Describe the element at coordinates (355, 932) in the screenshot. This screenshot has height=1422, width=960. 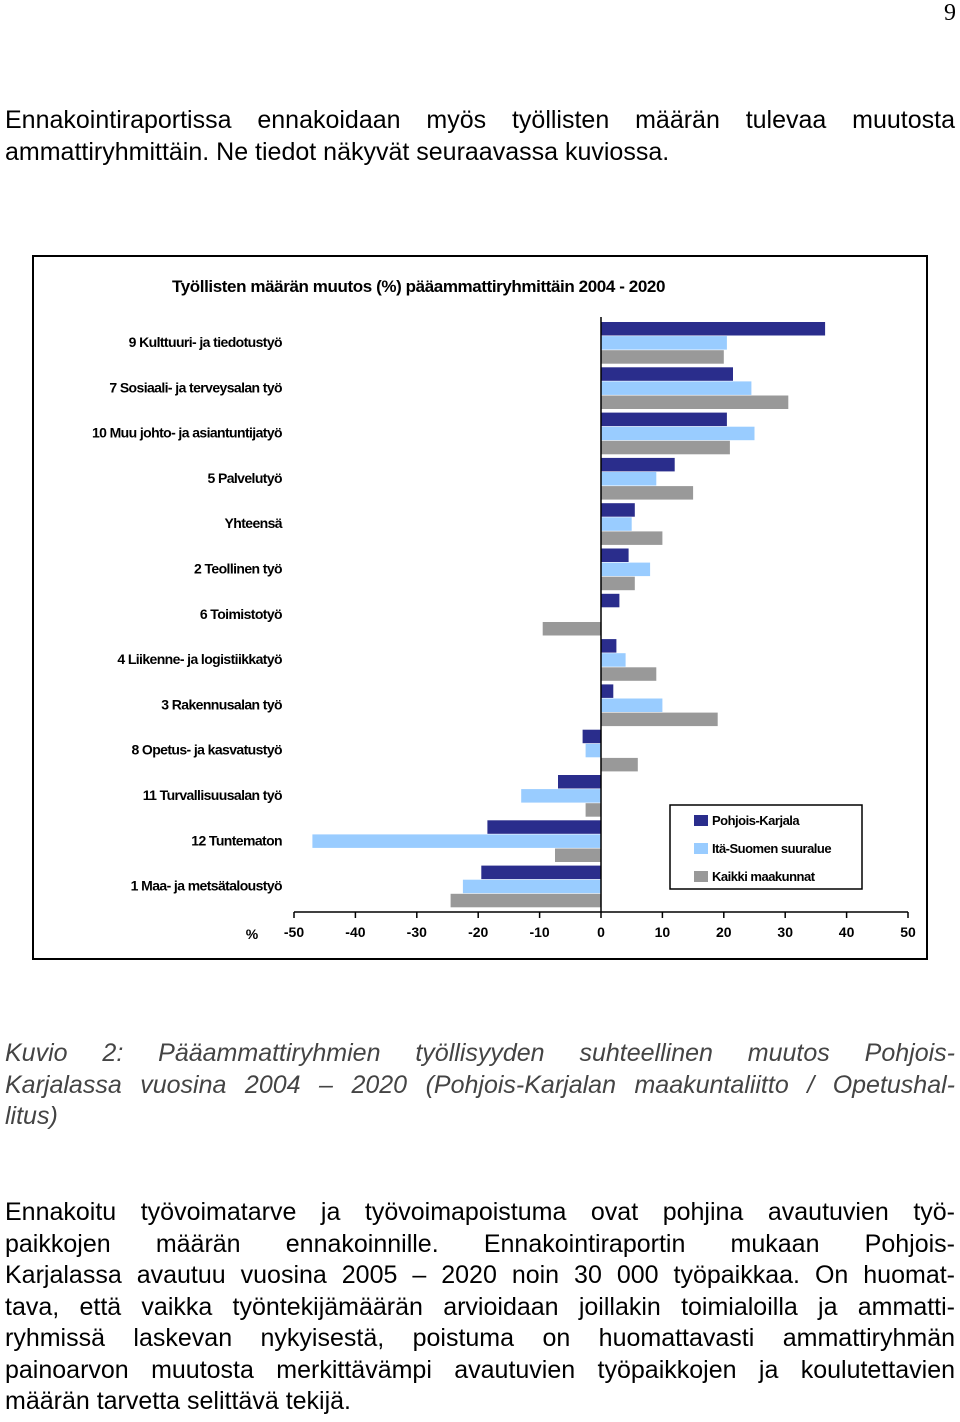
I see `x-tick-label: -40` at that location.